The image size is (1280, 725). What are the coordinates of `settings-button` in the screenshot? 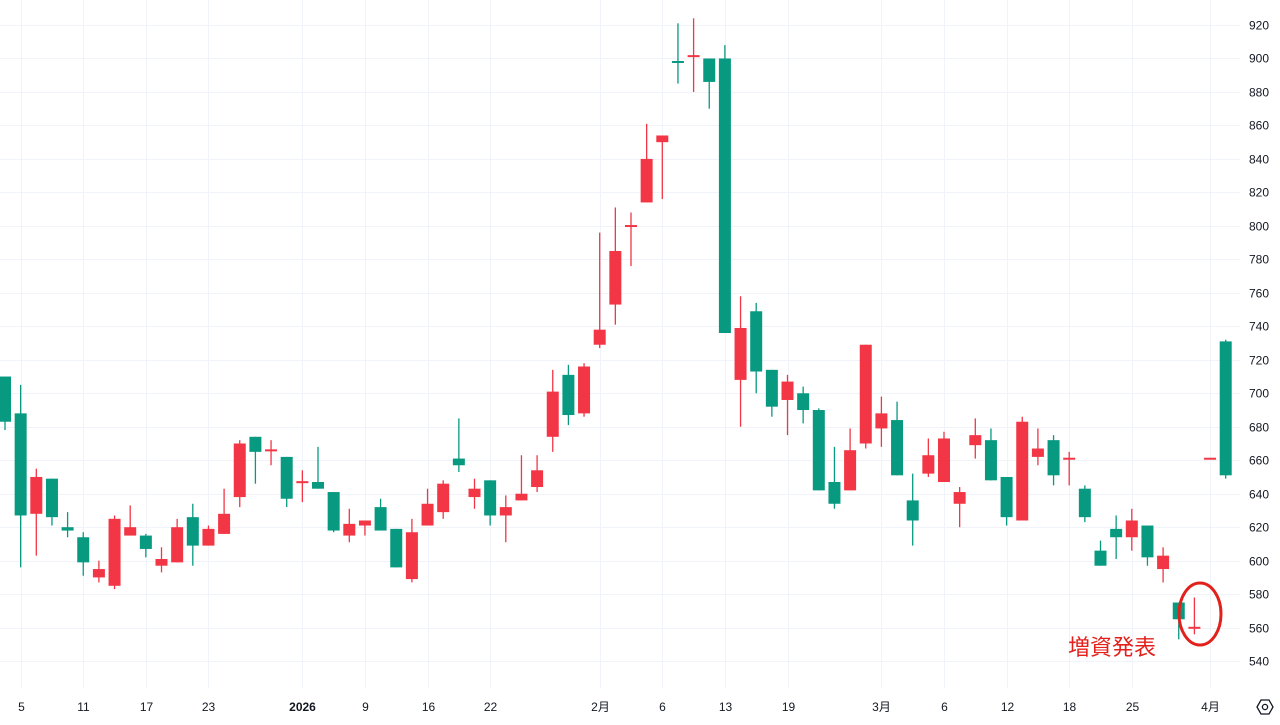 It's located at (1265, 707).